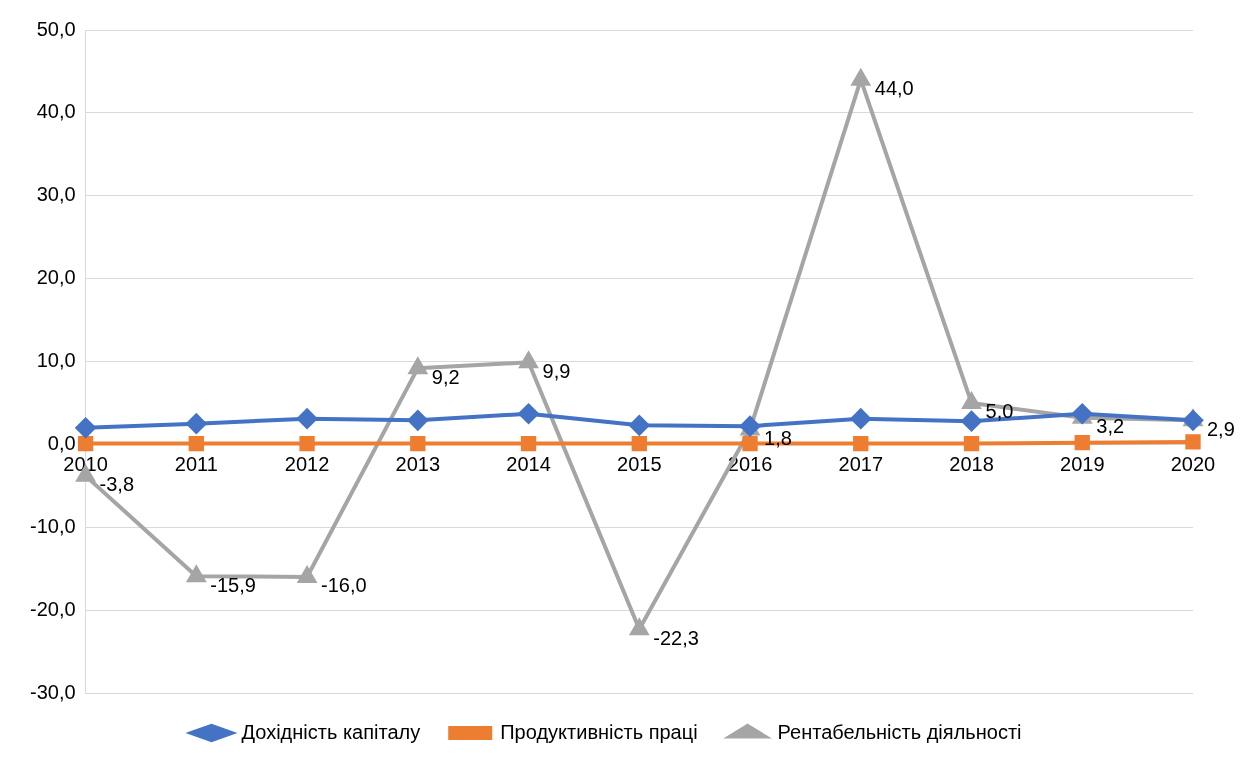  Describe the element at coordinates (1110, 426) in the screenshot. I see `data-label: 3,2` at that location.